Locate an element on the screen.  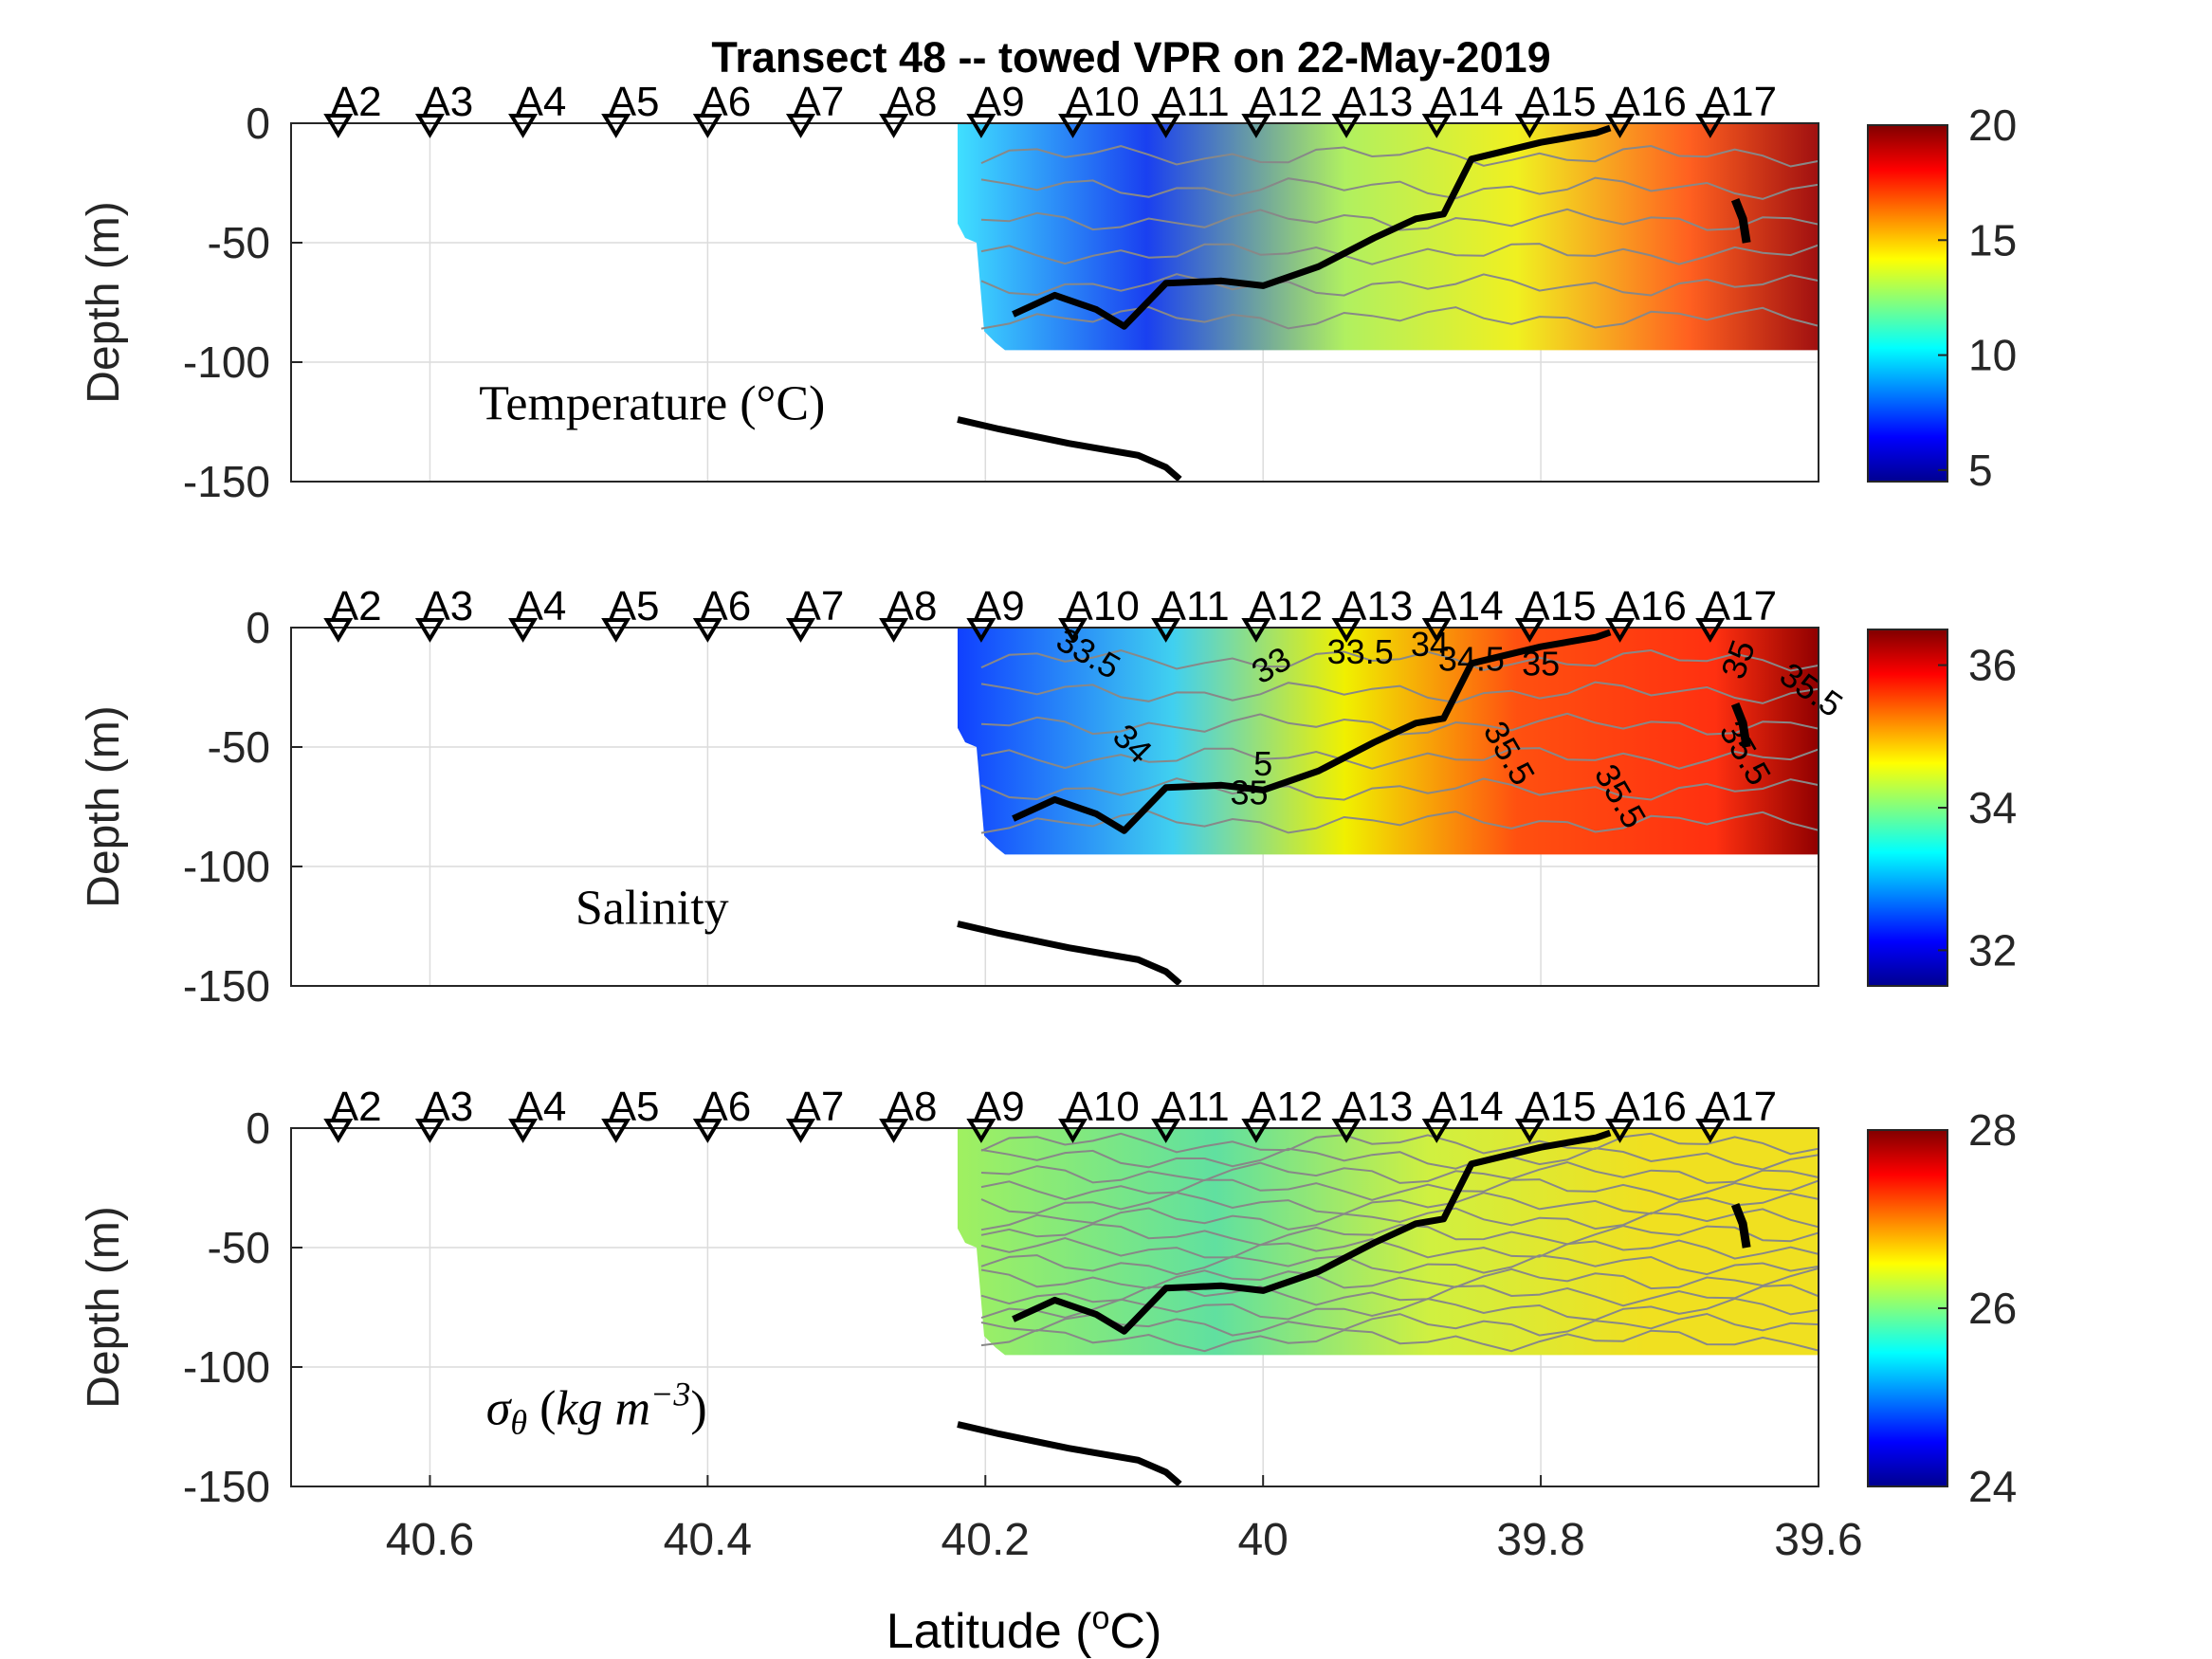
y-tick-label: 0 is located at coordinates (258, 123).